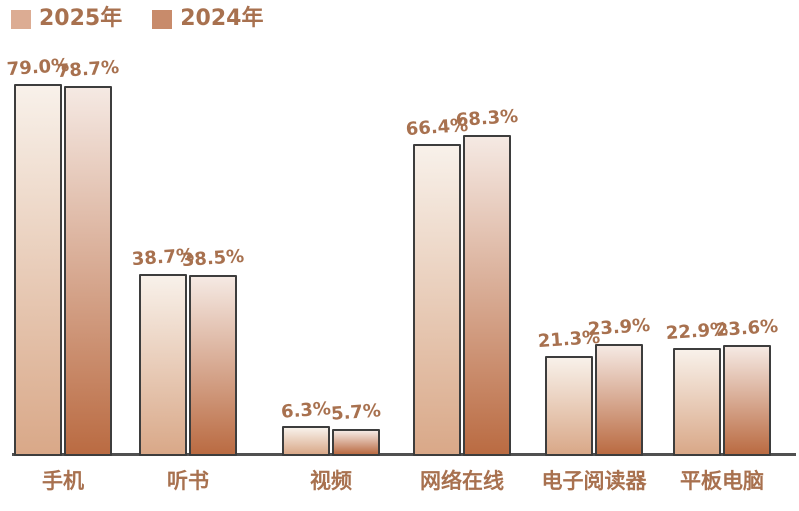 The height and width of the screenshot is (511, 799). What do you see at coordinates (163, 364) in the screenshot?
I see `bar-2025-audiobook` at bounding box center [163, 364].